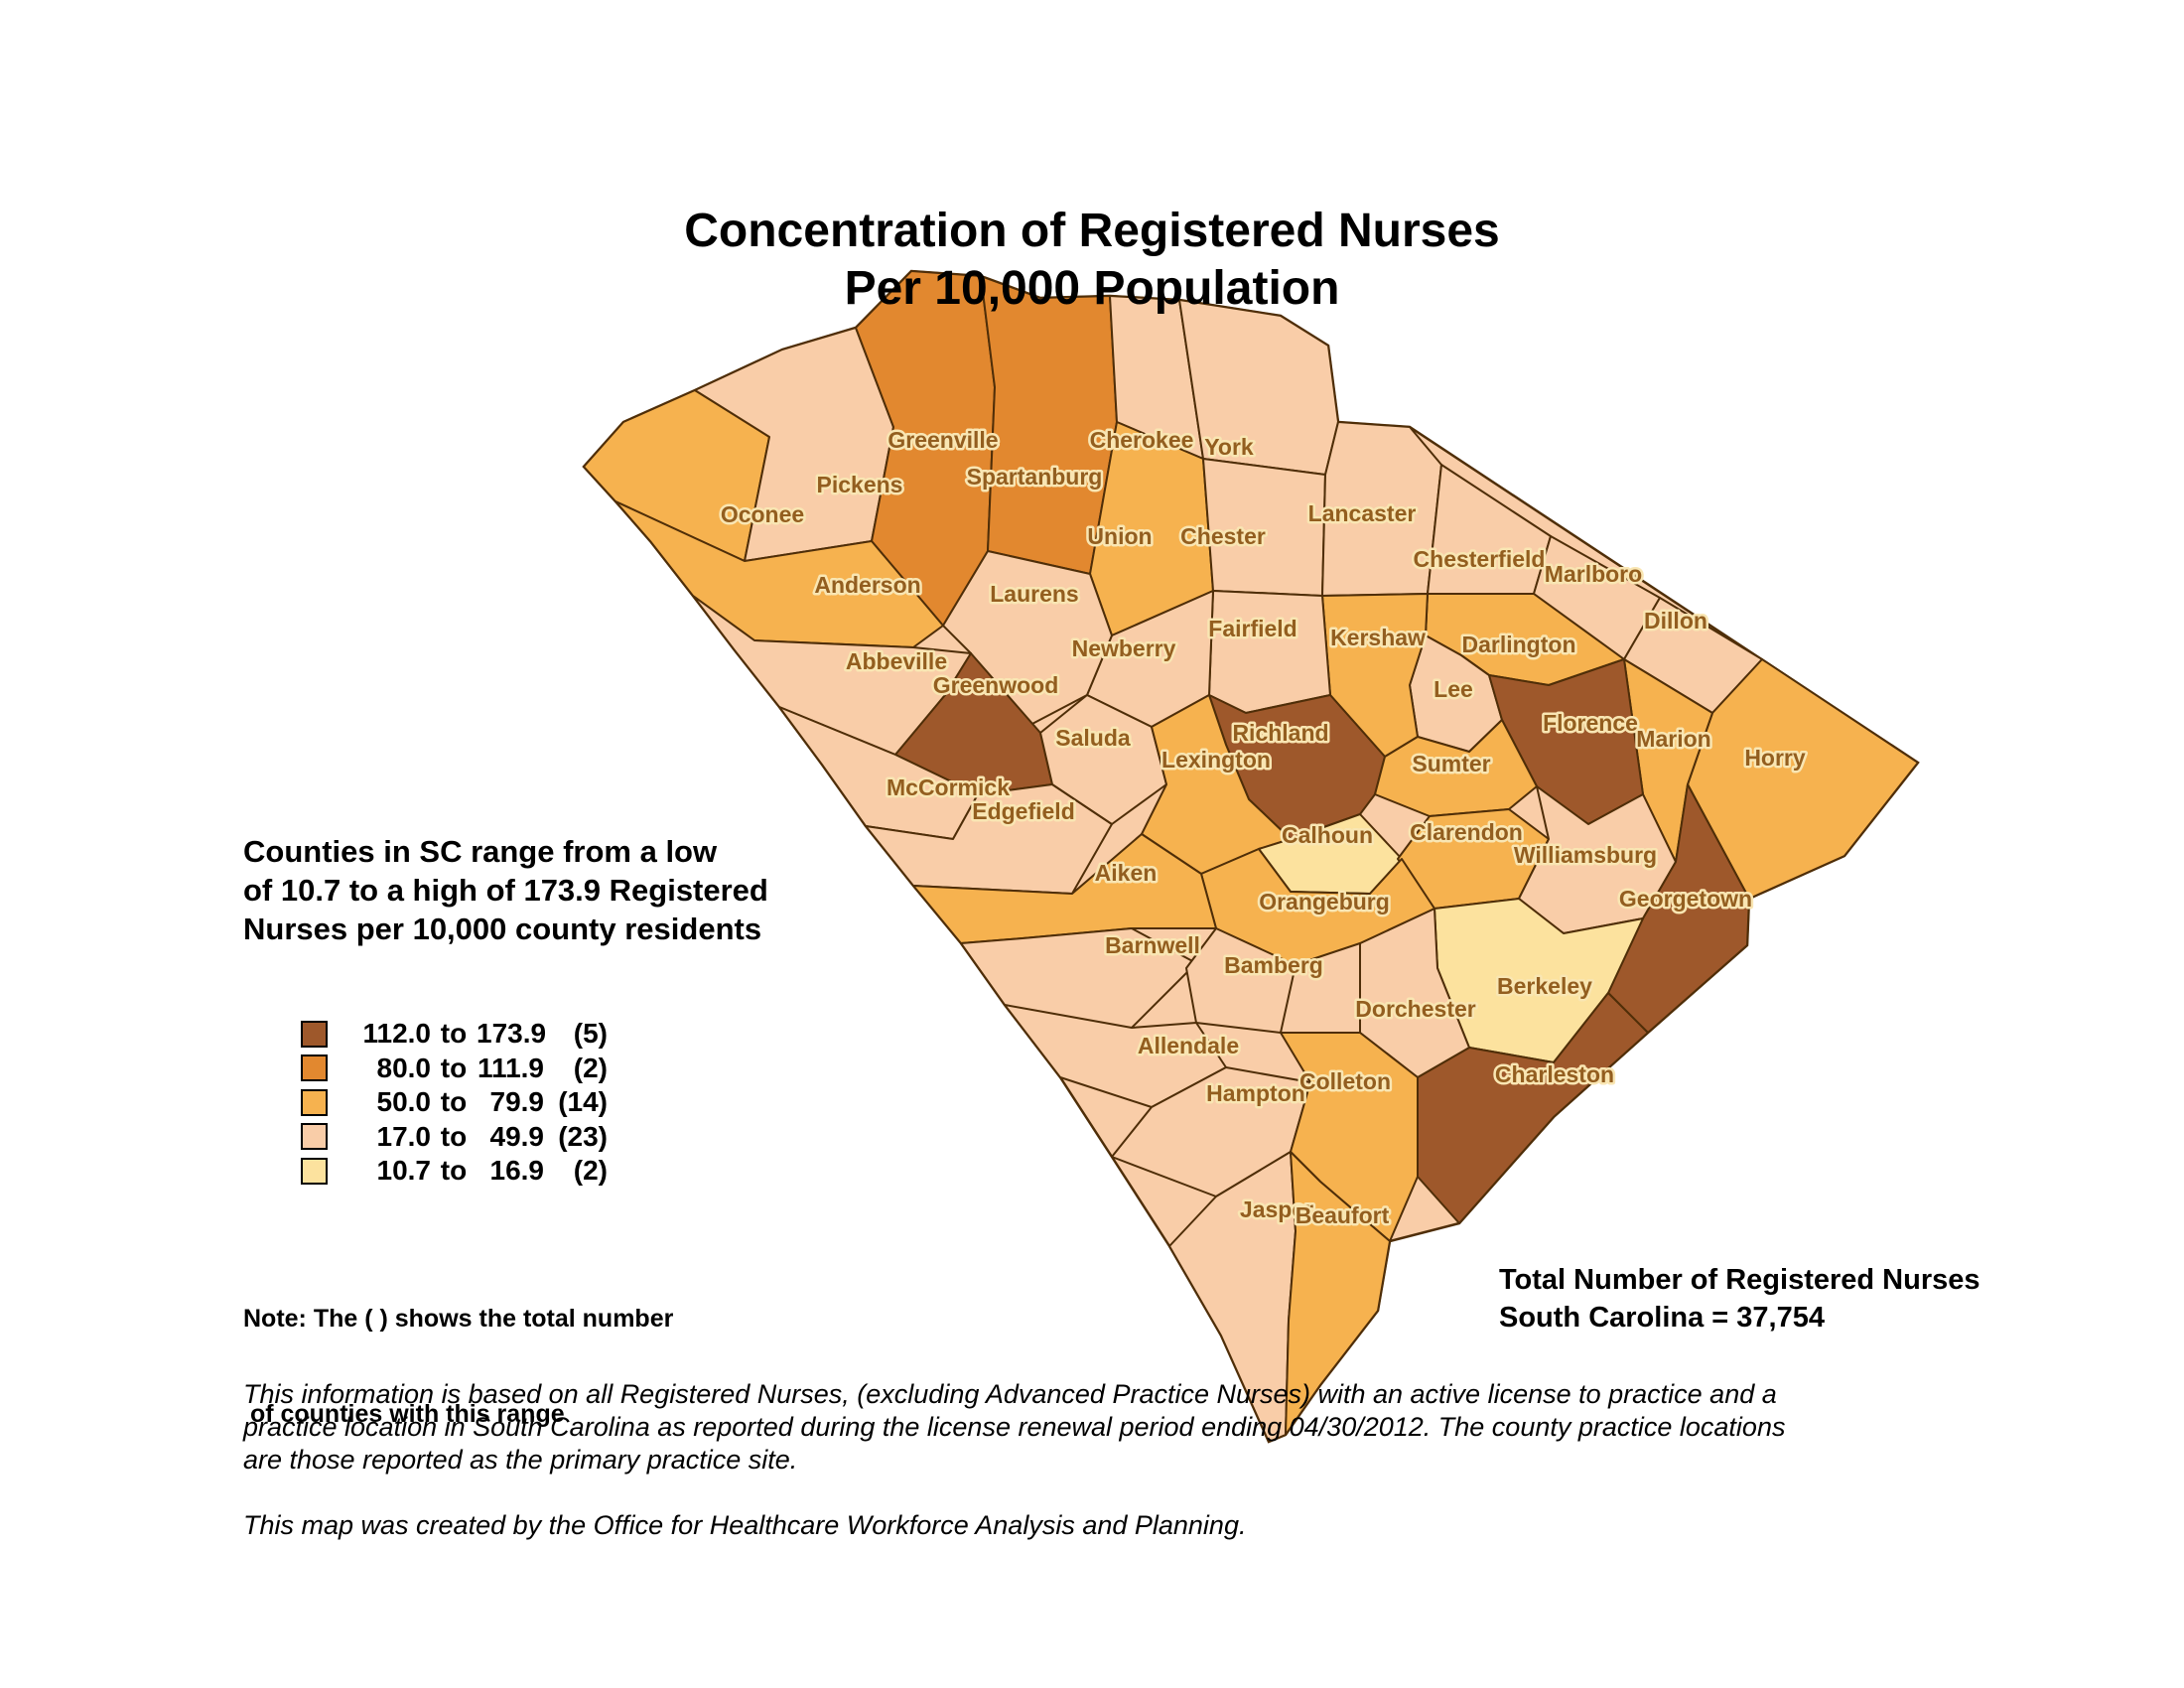  I want to click on county-label-laurens: Laurens, so click(1034, 594).